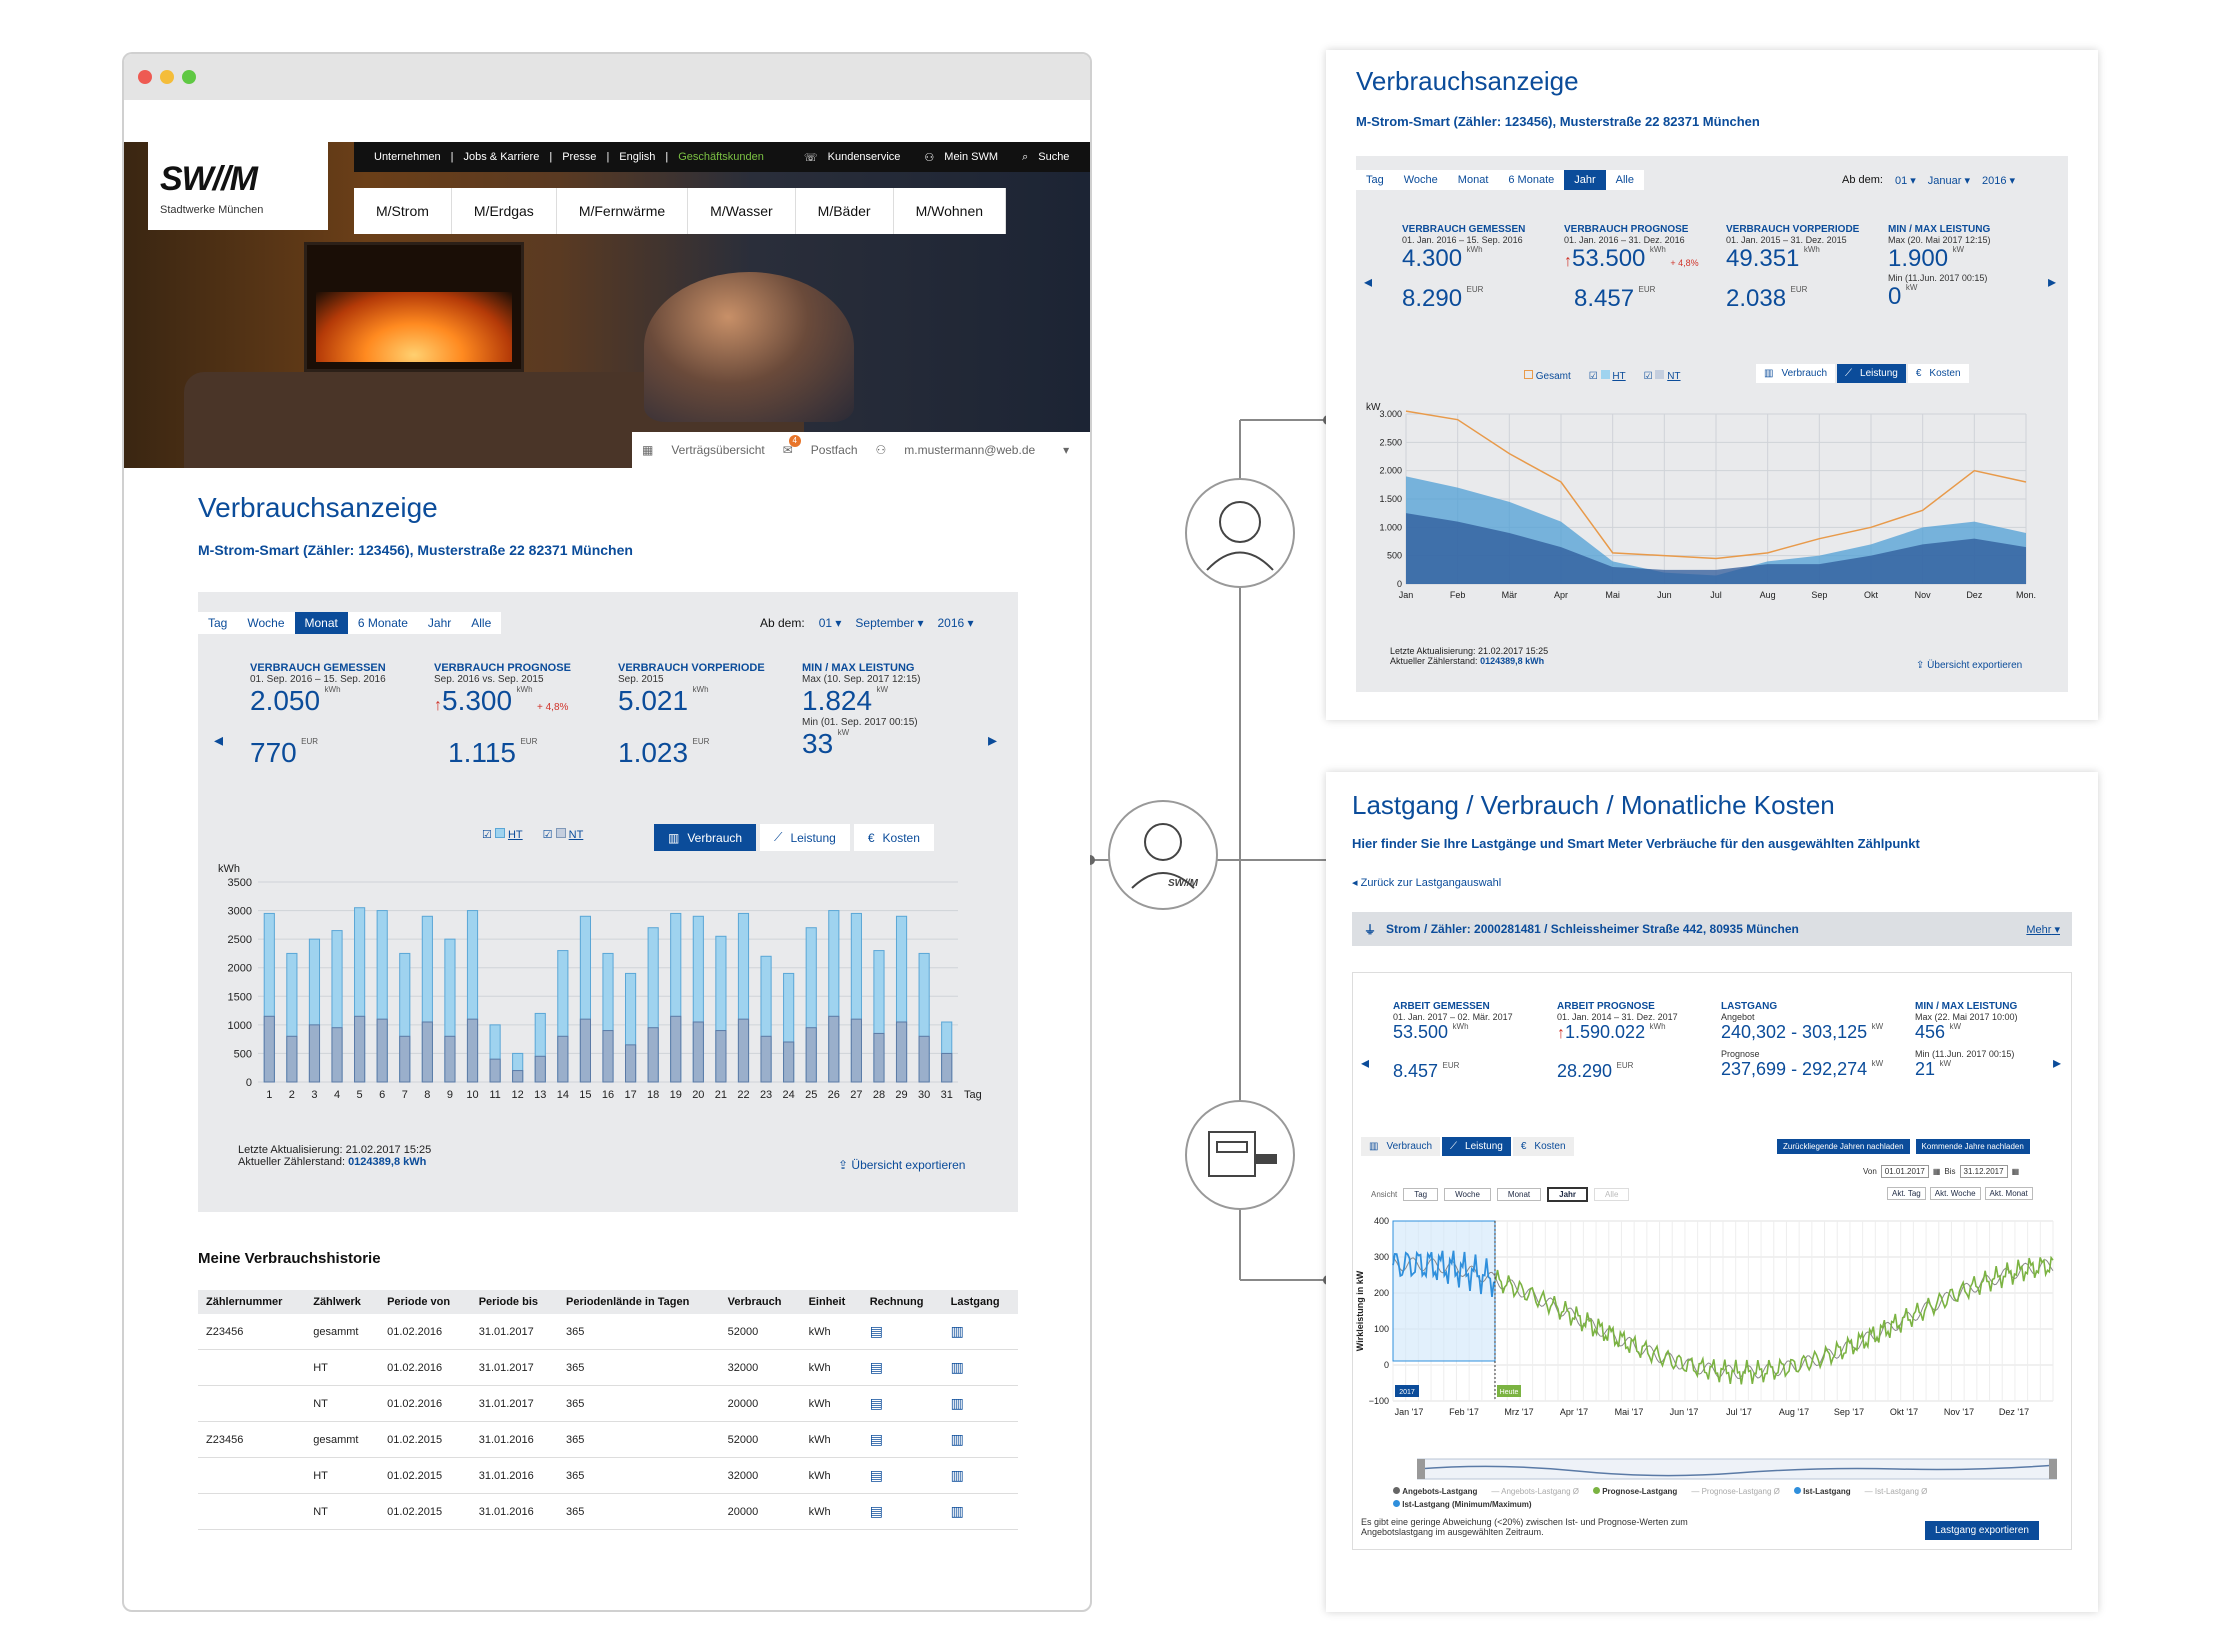 The width and height of the screenshot is (2216, 1628). Describe the element at coordinates (1066, 450) in the screenshot. I see `chevron-down-icon: ▾` at that location.